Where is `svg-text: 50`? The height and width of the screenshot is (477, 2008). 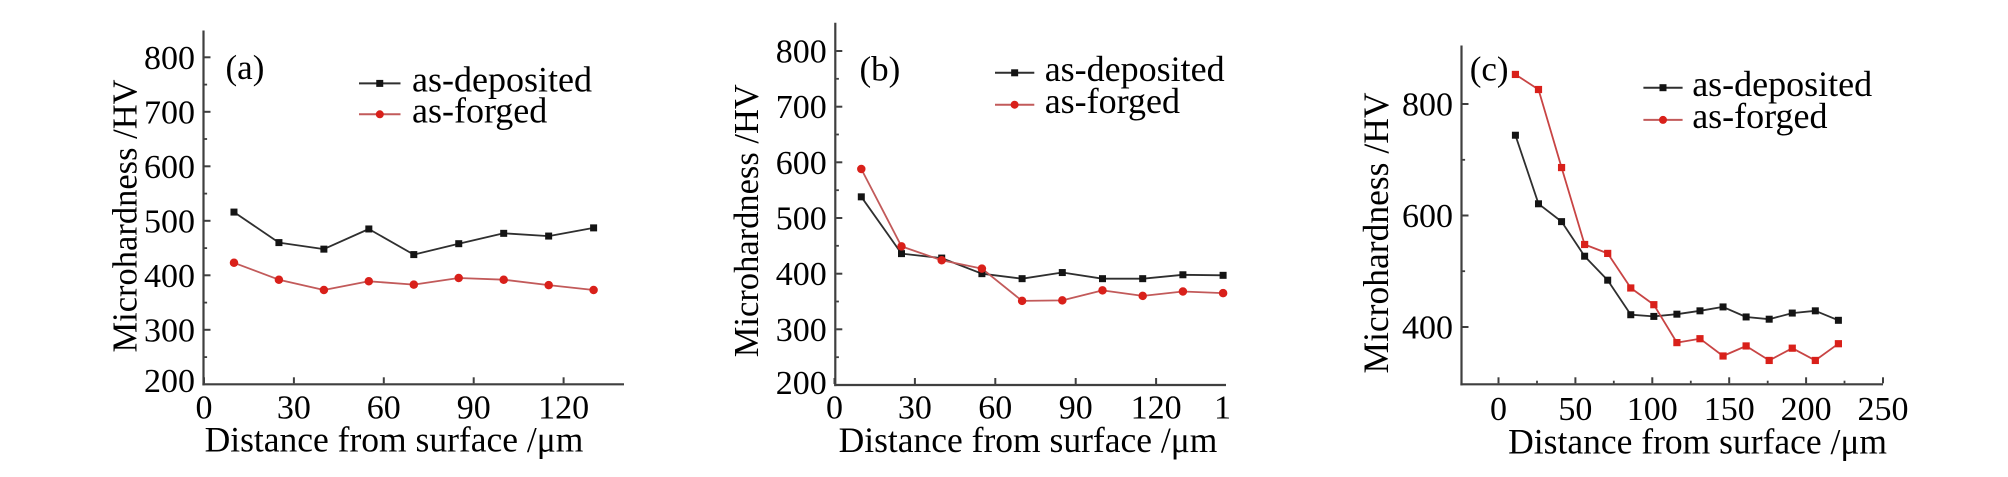 svg-text: 50 is located at coordinates (1575, 409).